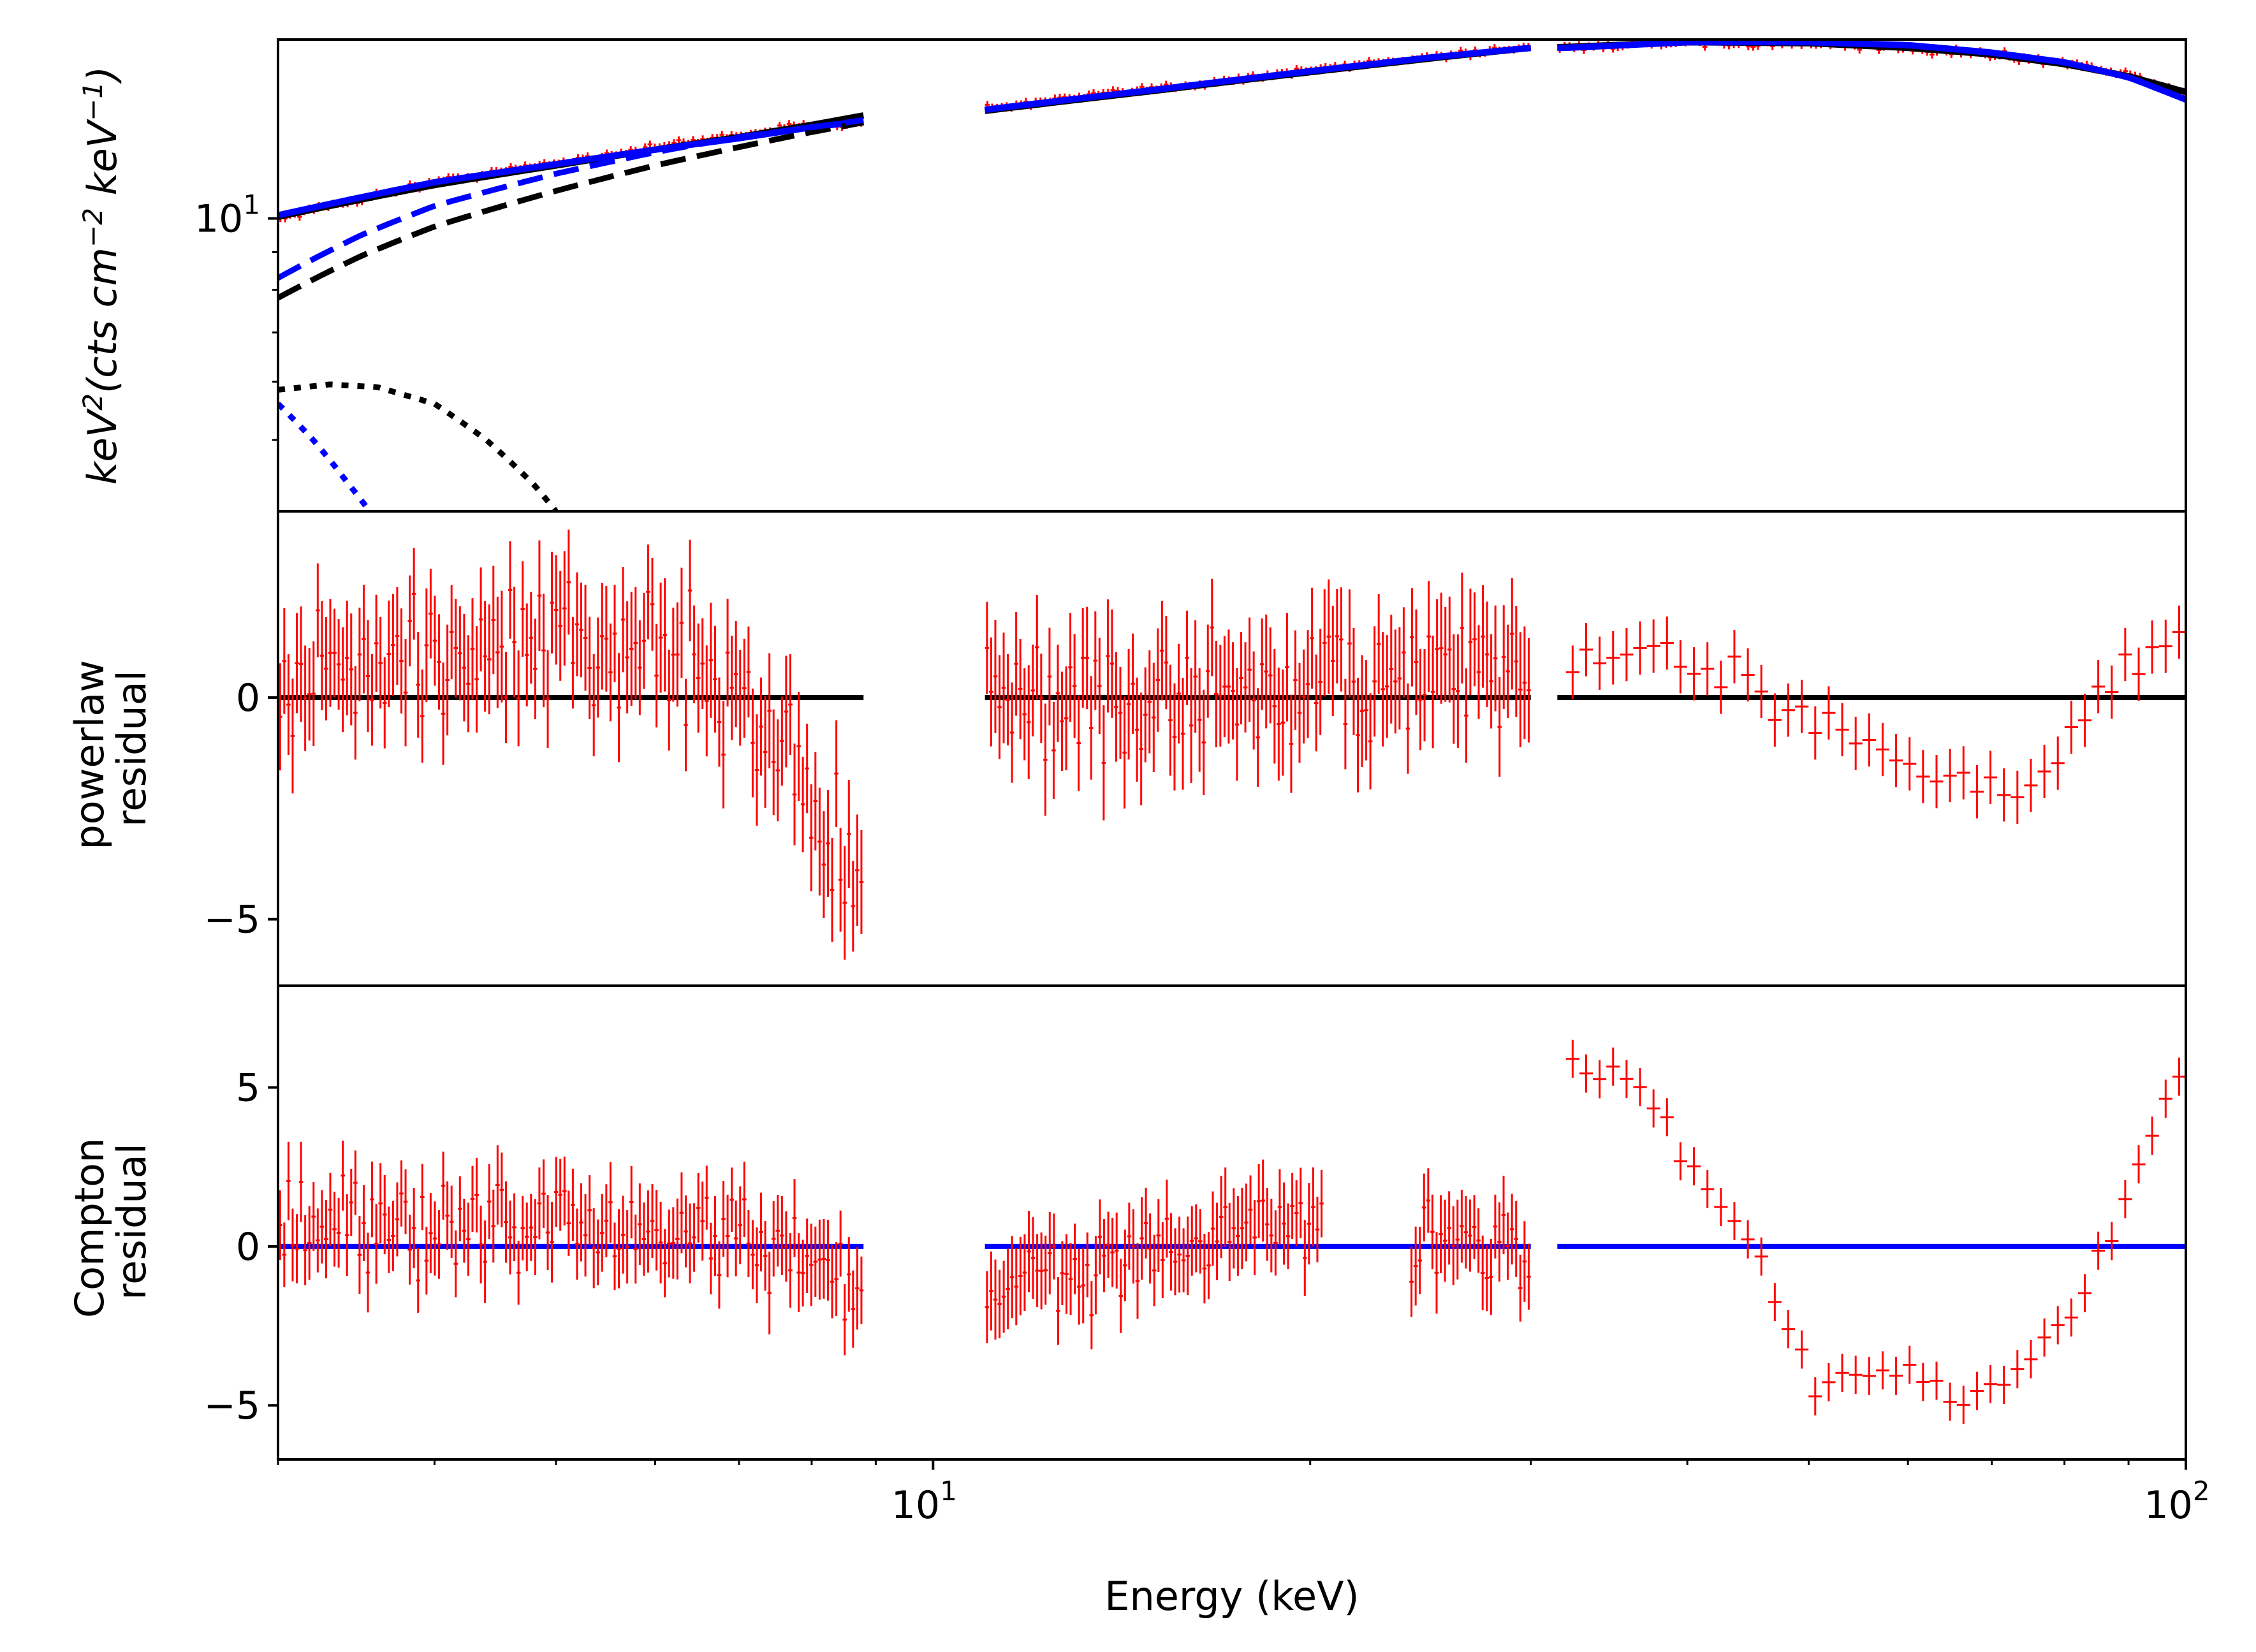  I want to click on data-series-data, so click(1232, 132).